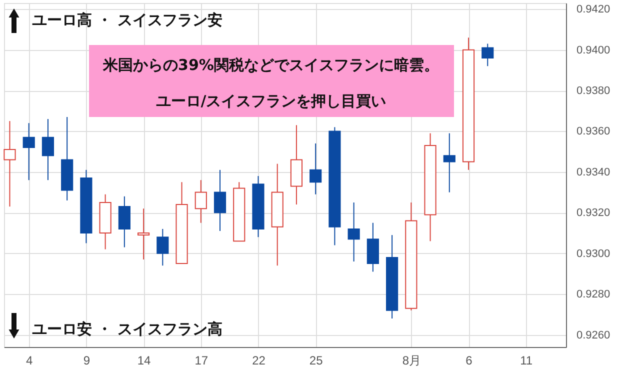  Describe the element at coordinates (271, 101) in the screenshot. I see `annotation: ユーロ/スイスフランを押し目買い` at that location.